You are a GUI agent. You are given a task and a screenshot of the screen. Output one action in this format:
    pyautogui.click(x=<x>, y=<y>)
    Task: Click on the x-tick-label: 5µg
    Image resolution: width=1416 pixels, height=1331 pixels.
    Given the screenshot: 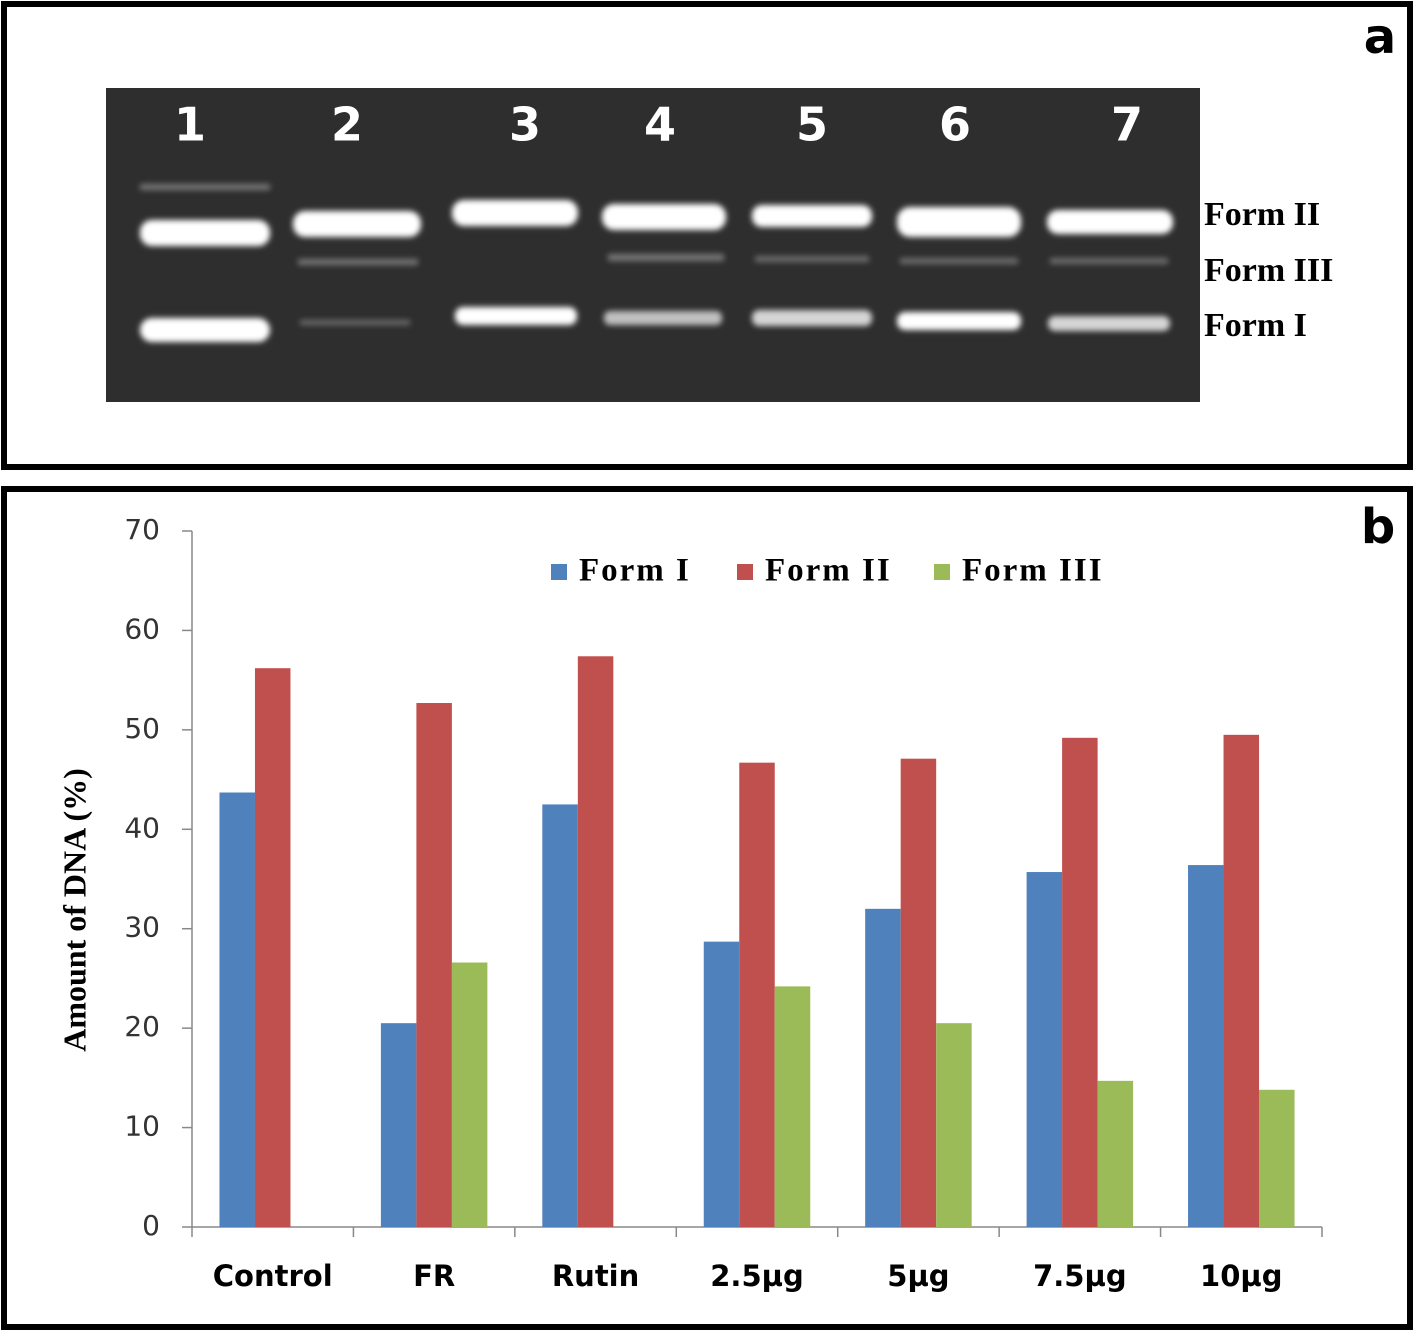 What is the action you would take?
    pyautogui.click(x=918, y=1276)
    